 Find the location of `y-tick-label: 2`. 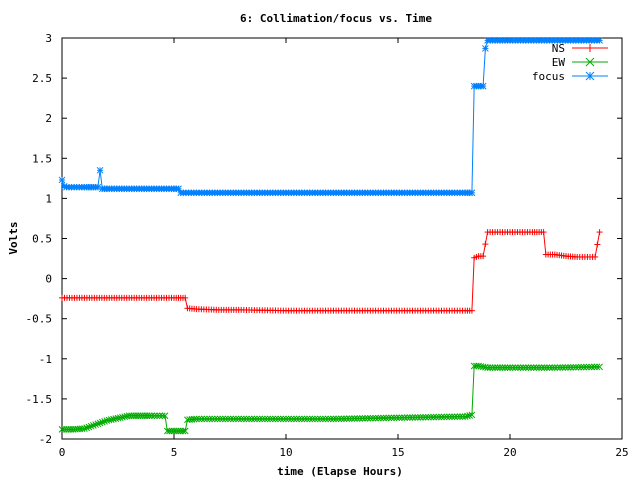

y-tick-label: 2 is located at coordinates (48, 118).